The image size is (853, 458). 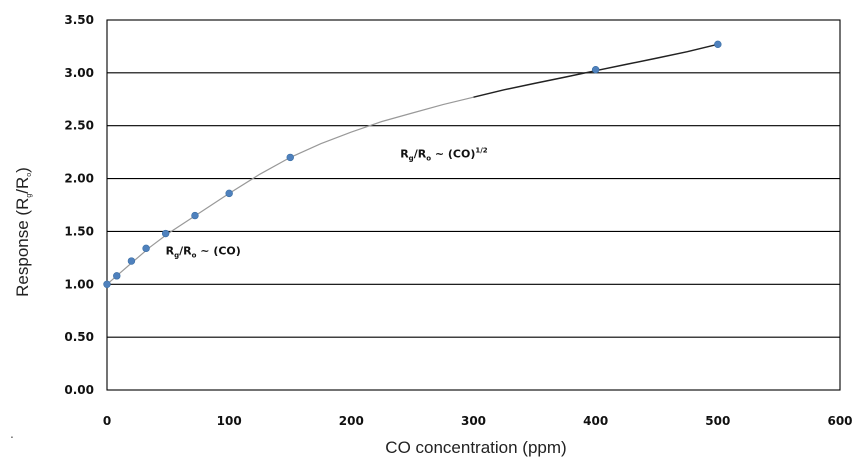 I want to click on y-axis-title: Response (Rg/Ro), so click(x=23, y=232).